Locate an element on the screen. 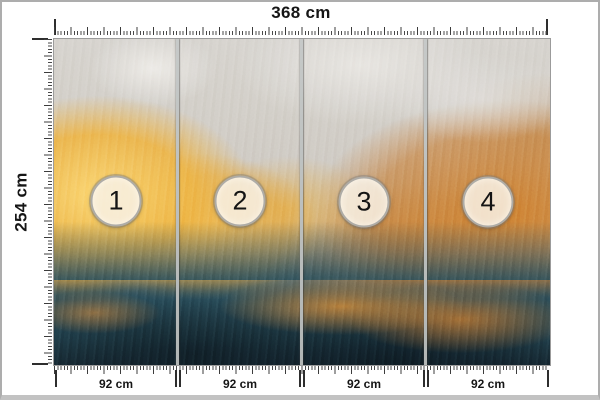 This screenshot has width=600, height=400. top-dimension: 368 cm is located at coordinates (301, 13).